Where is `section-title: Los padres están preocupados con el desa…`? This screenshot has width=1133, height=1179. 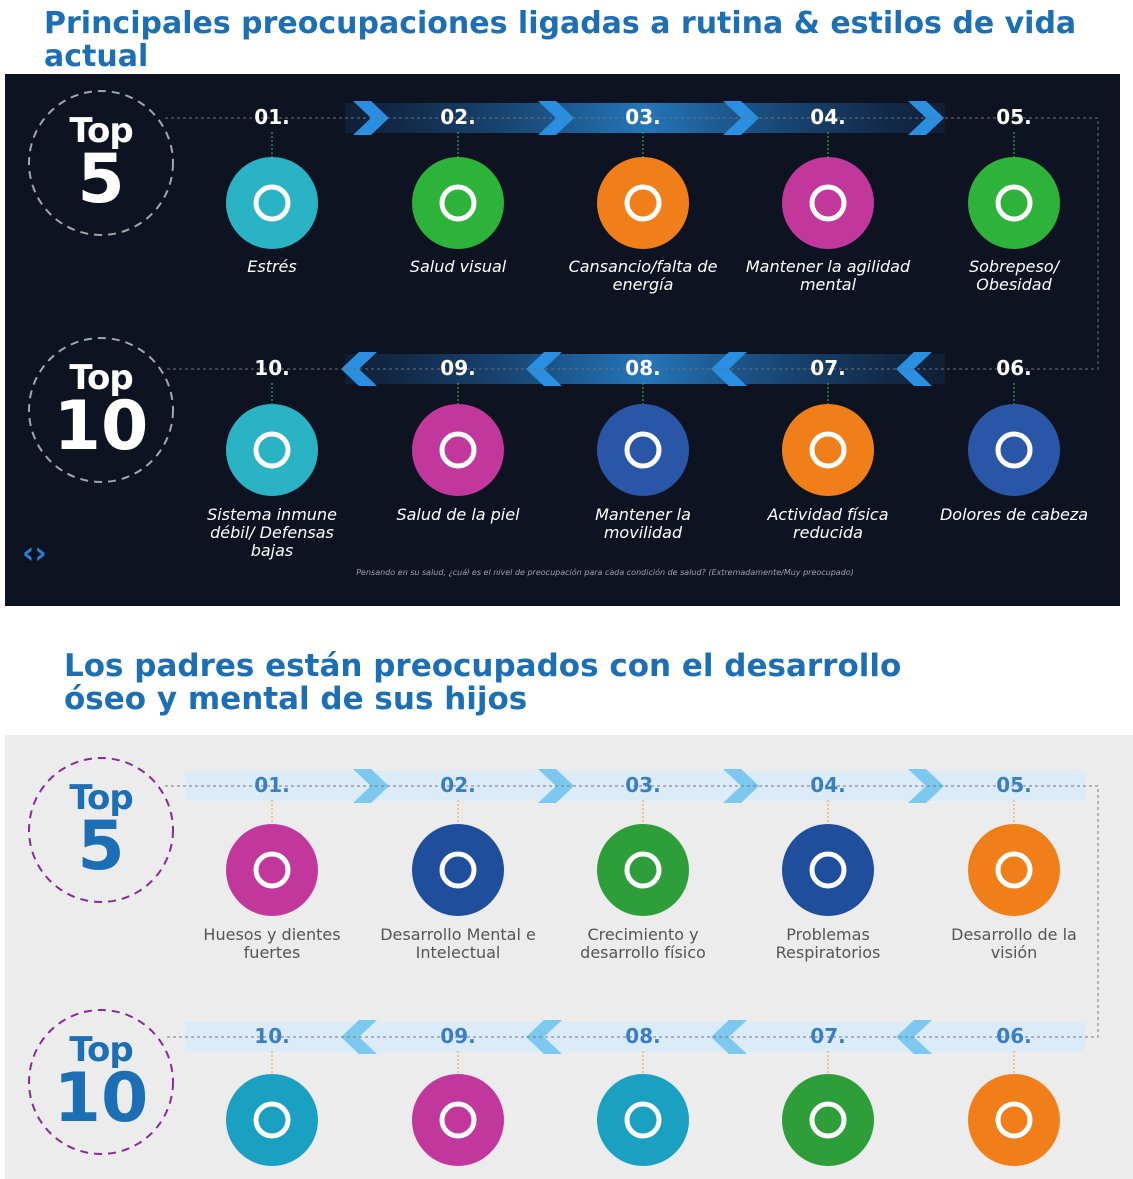
section-title: Los padres están preocupados con el desa… is located at coordinates (483, 682).